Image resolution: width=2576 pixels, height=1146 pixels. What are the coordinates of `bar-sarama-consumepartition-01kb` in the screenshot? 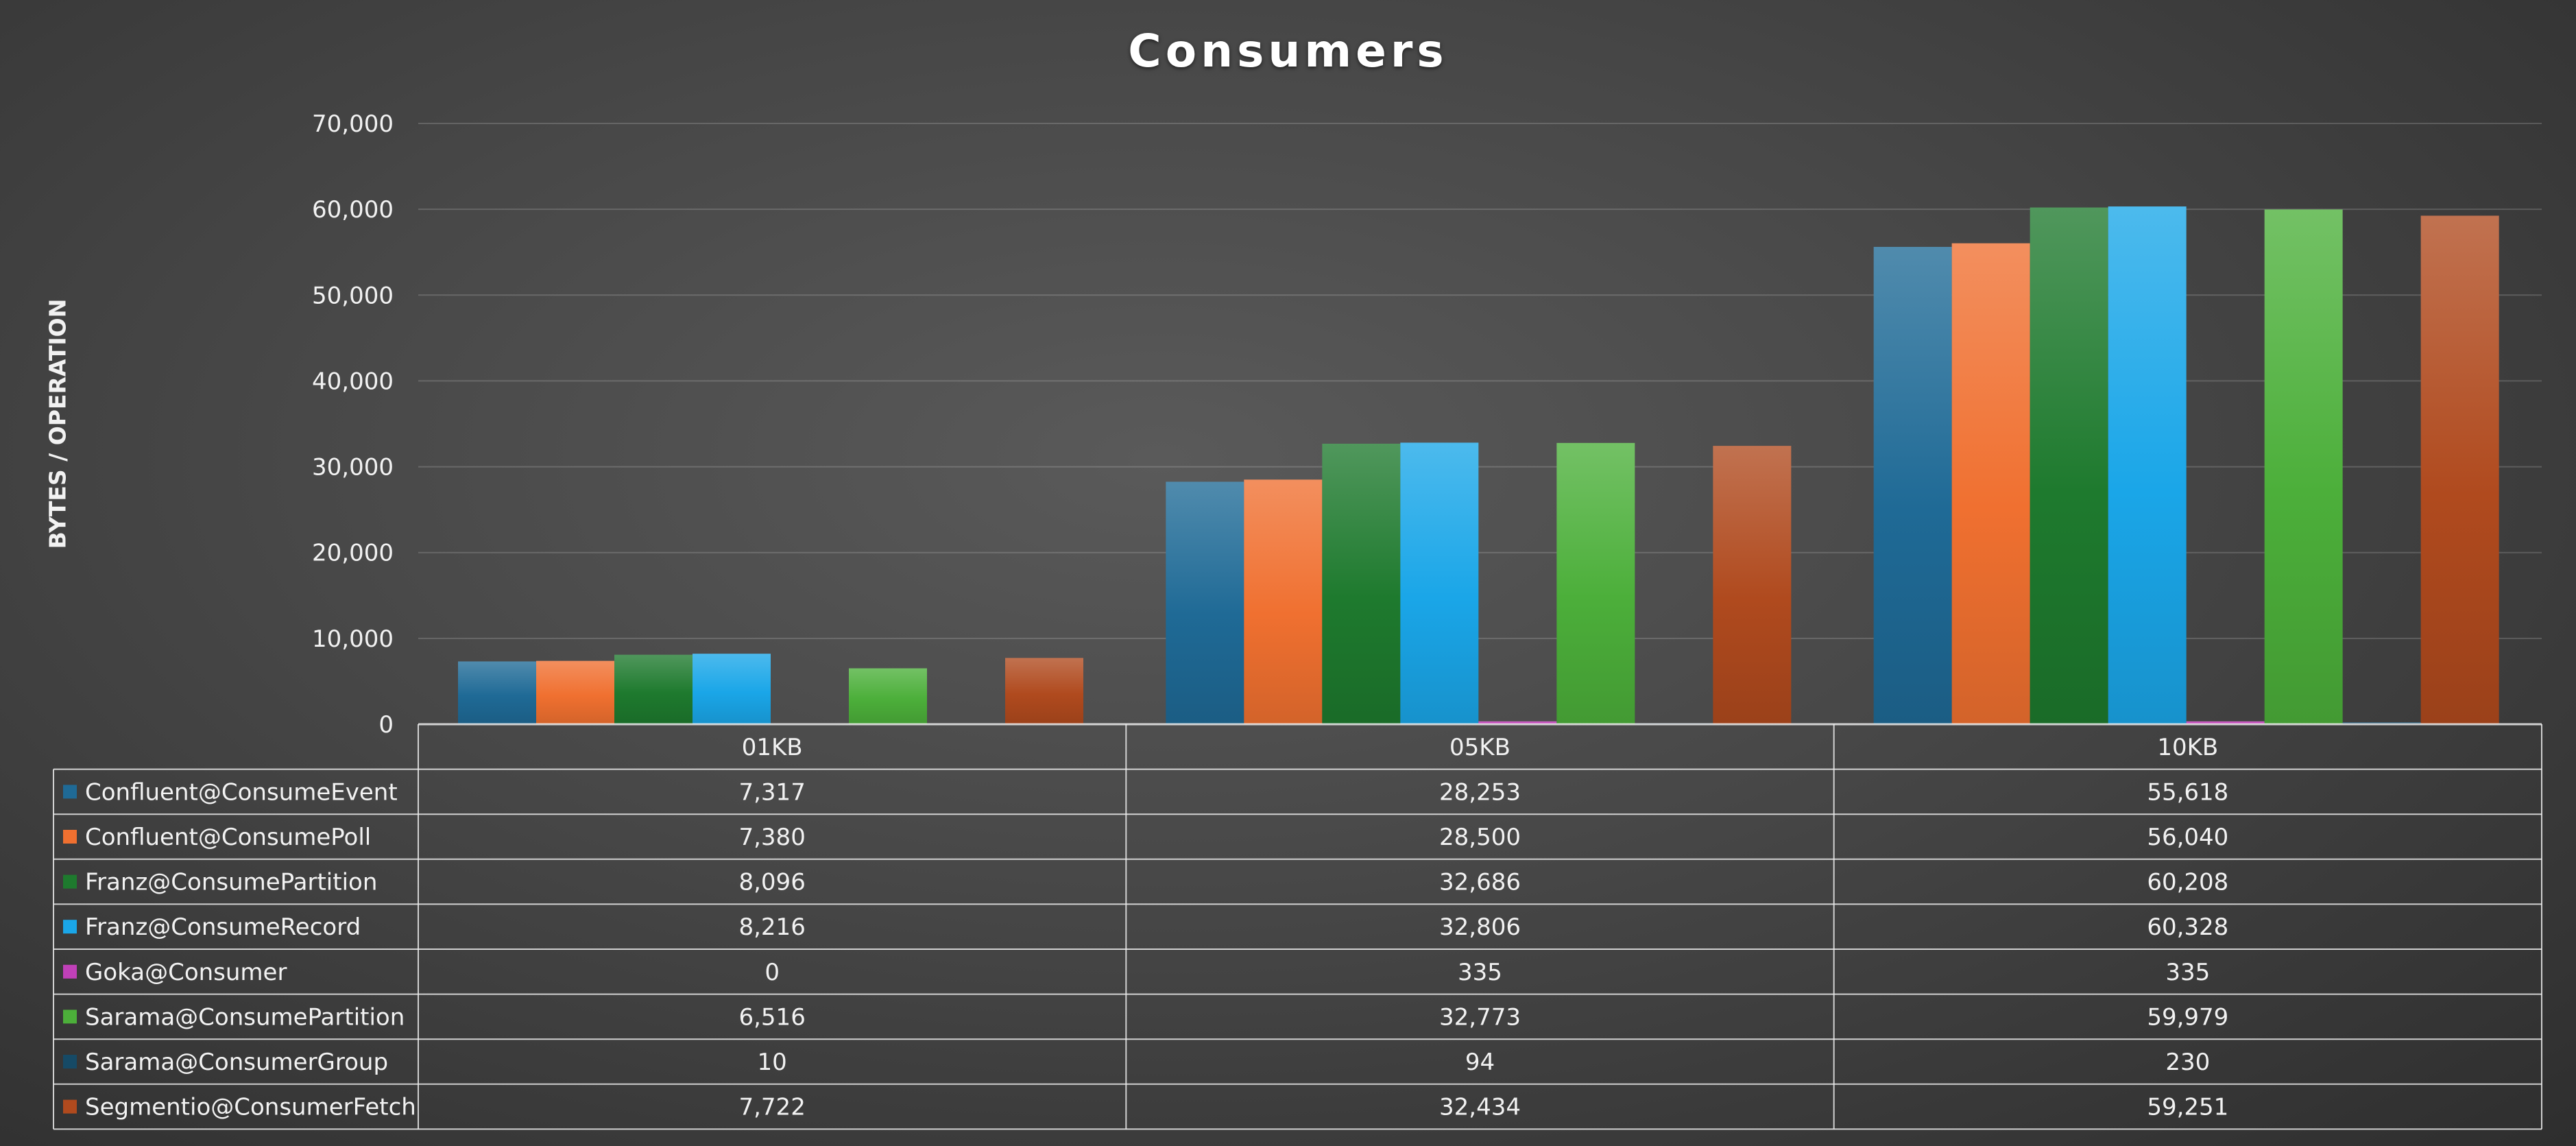 It's located at (888, 696).